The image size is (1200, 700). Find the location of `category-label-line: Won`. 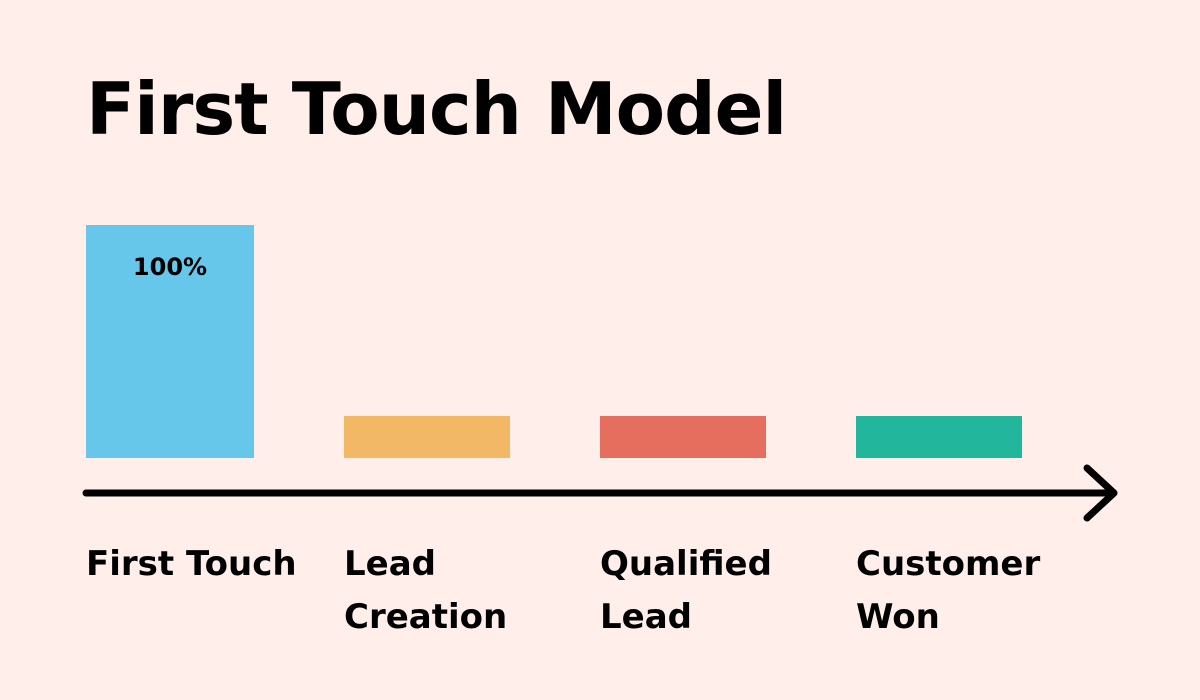

category-label-line: Won is located at coordinates (898, 617).